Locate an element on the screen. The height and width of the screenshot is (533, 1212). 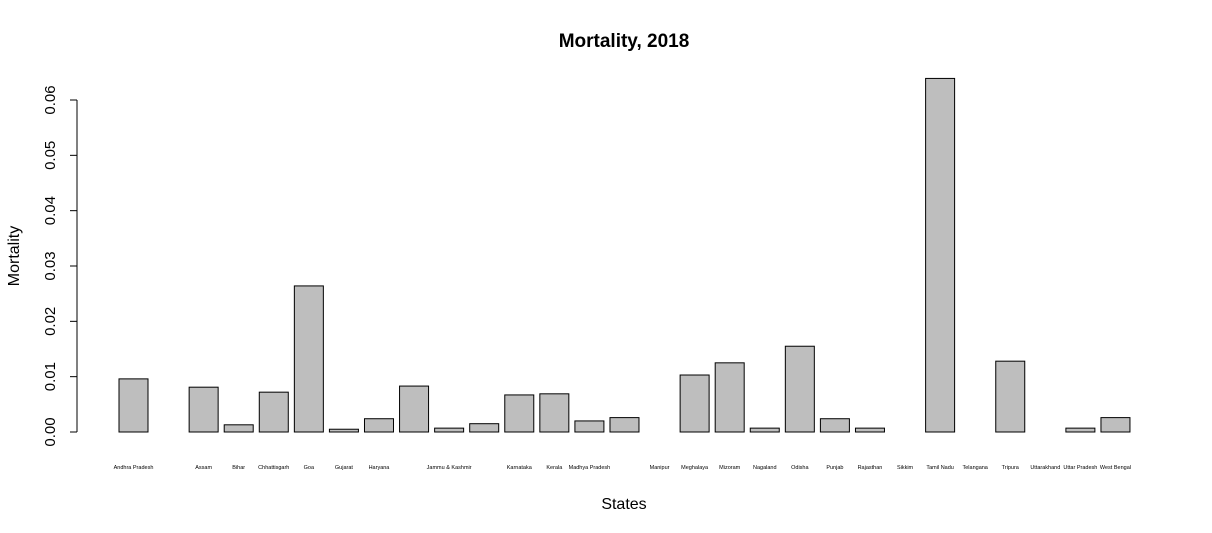
x-tick-label: Uttar Pradesh is located at coordinates (1080, 468).